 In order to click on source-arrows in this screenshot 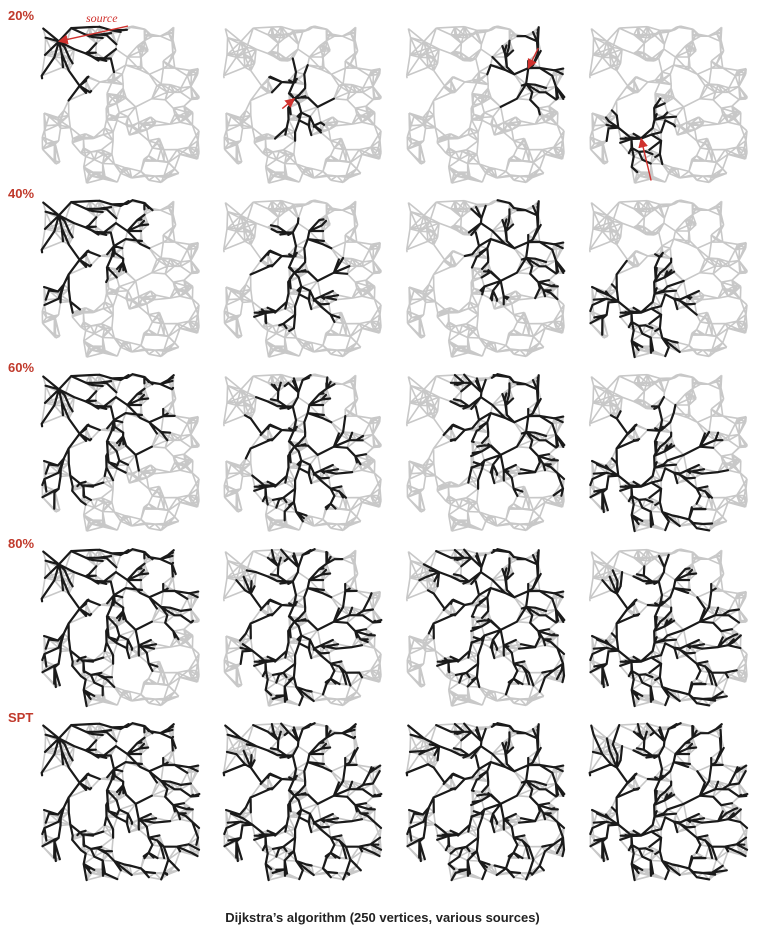, I will do `click(354, 103)`.